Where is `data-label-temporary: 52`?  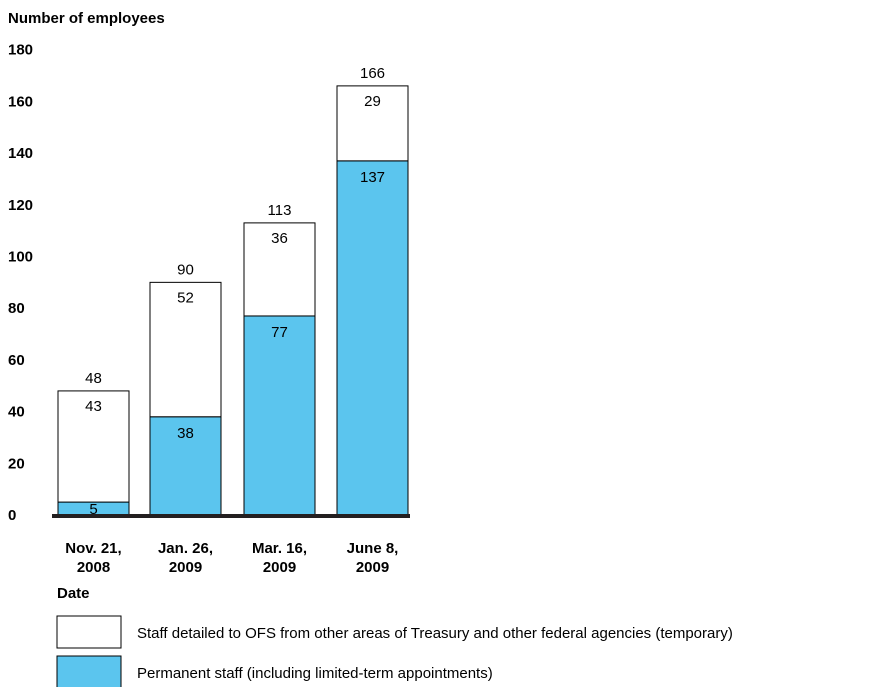
data-label-temporary: 52 is located at coordinates (185, 297).